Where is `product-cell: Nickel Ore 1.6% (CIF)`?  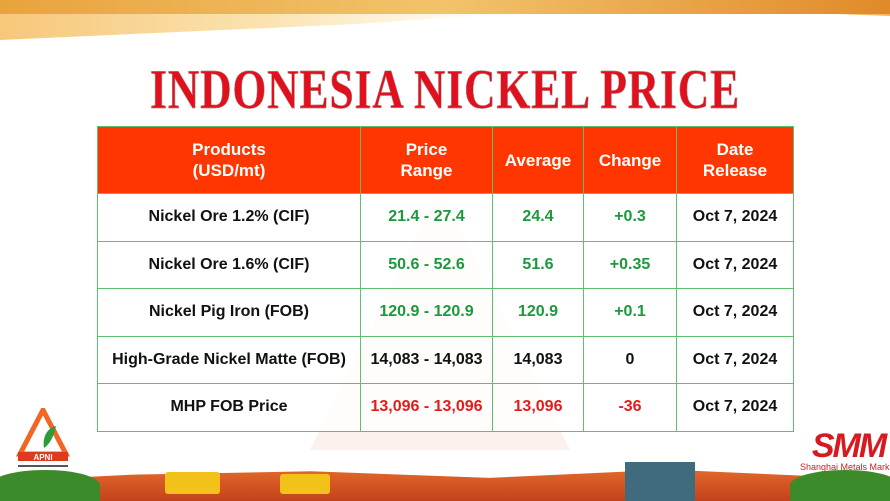
product-cell: Nickel Ore 1.6% (CIF) is located at coordinates (229, 264).